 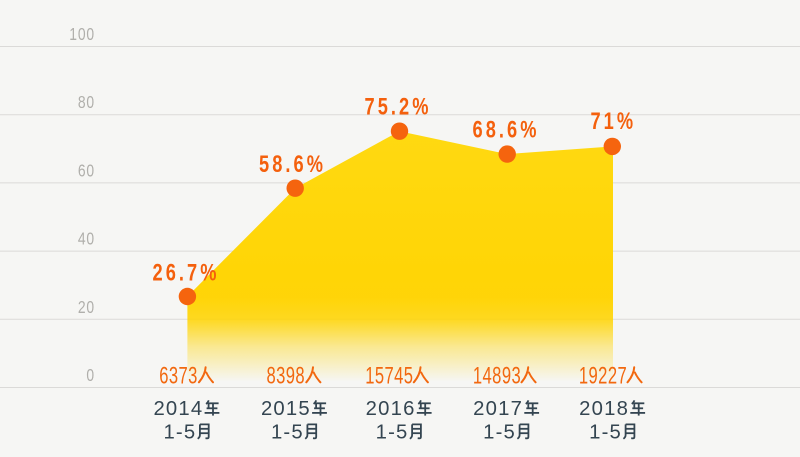 I want to click on svg-text: 2018, so click(x=604, y=409).